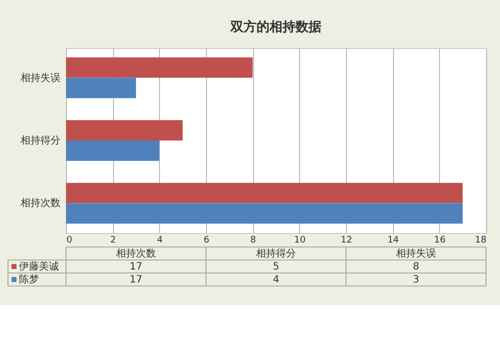  I want to click on y-tick-label: 相持得分, so click(40, 140).